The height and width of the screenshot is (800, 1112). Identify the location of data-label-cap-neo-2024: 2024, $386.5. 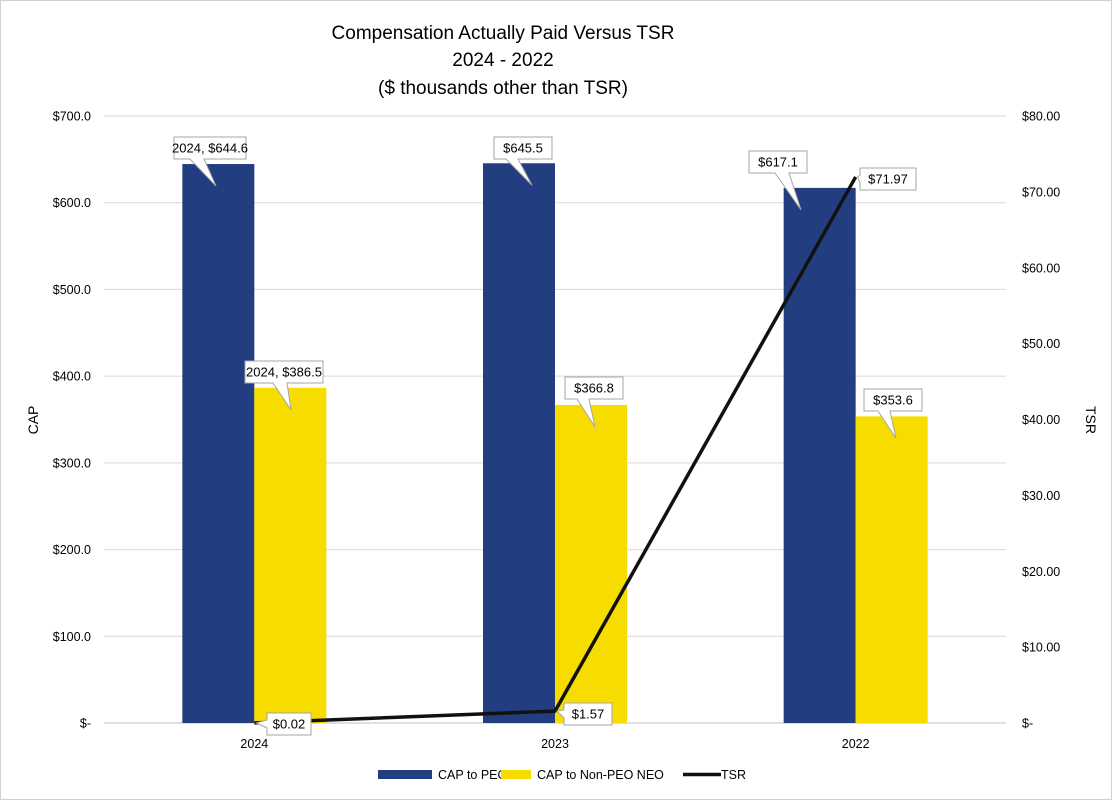
(284, 385).